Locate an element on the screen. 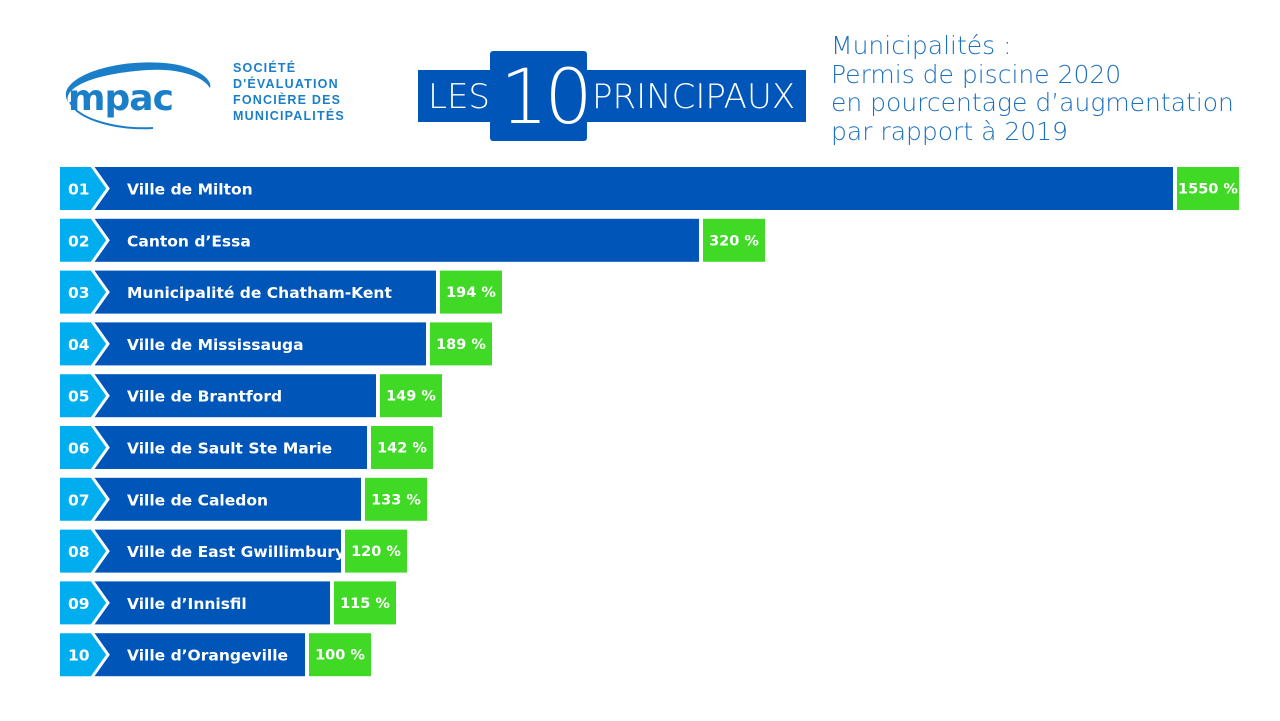 This screenshot has width=1280, height=721. category-label: Canton d’Essa is located at coordinates (189, 241).